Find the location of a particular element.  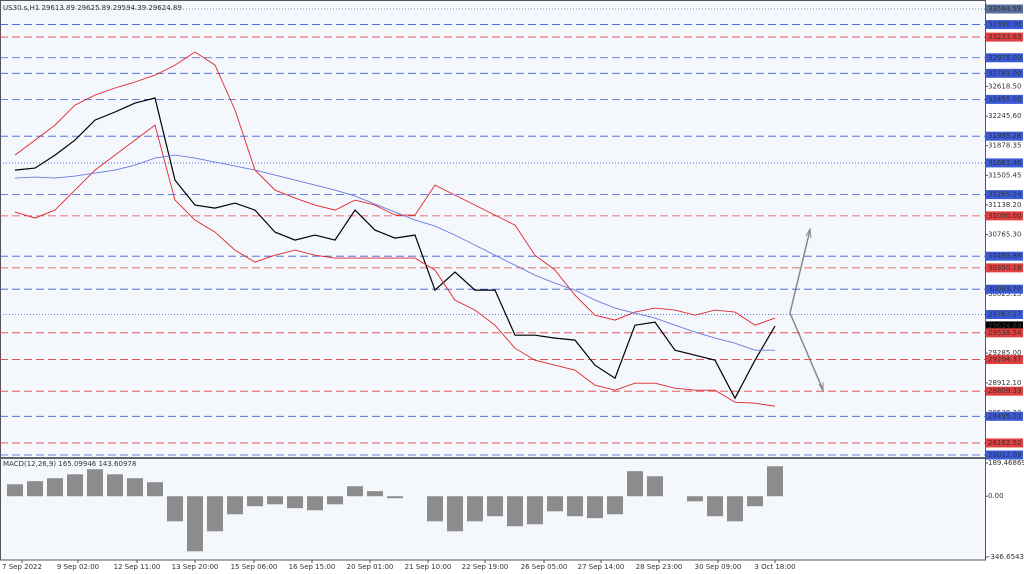

x-tick-label: 3 Oct 18:00 is located at coordinates (774, 567).